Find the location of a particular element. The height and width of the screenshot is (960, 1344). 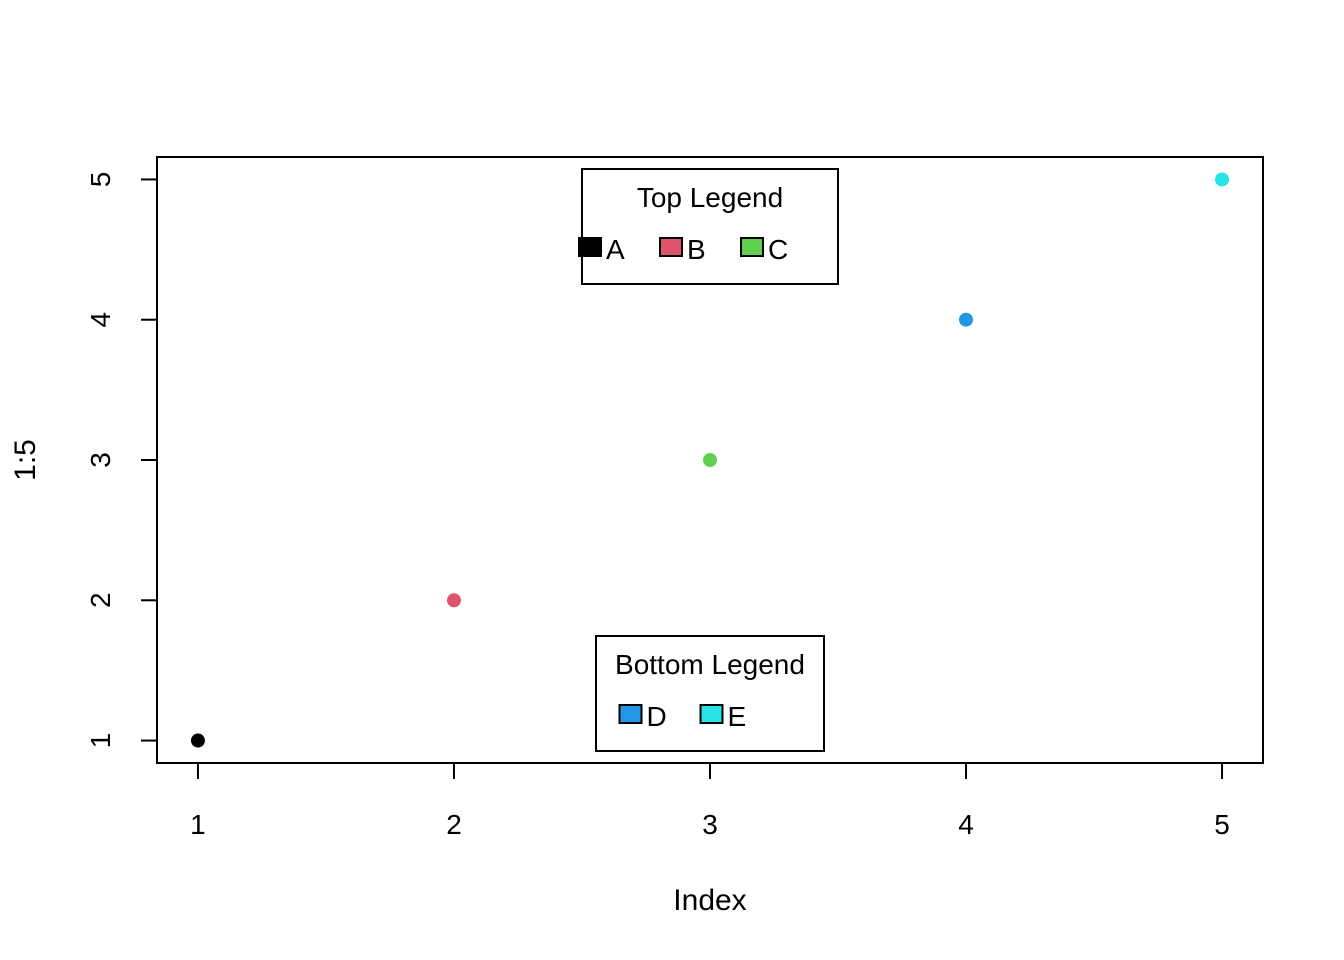

x-tick-label: 1 is located at coordinates (198, 824).